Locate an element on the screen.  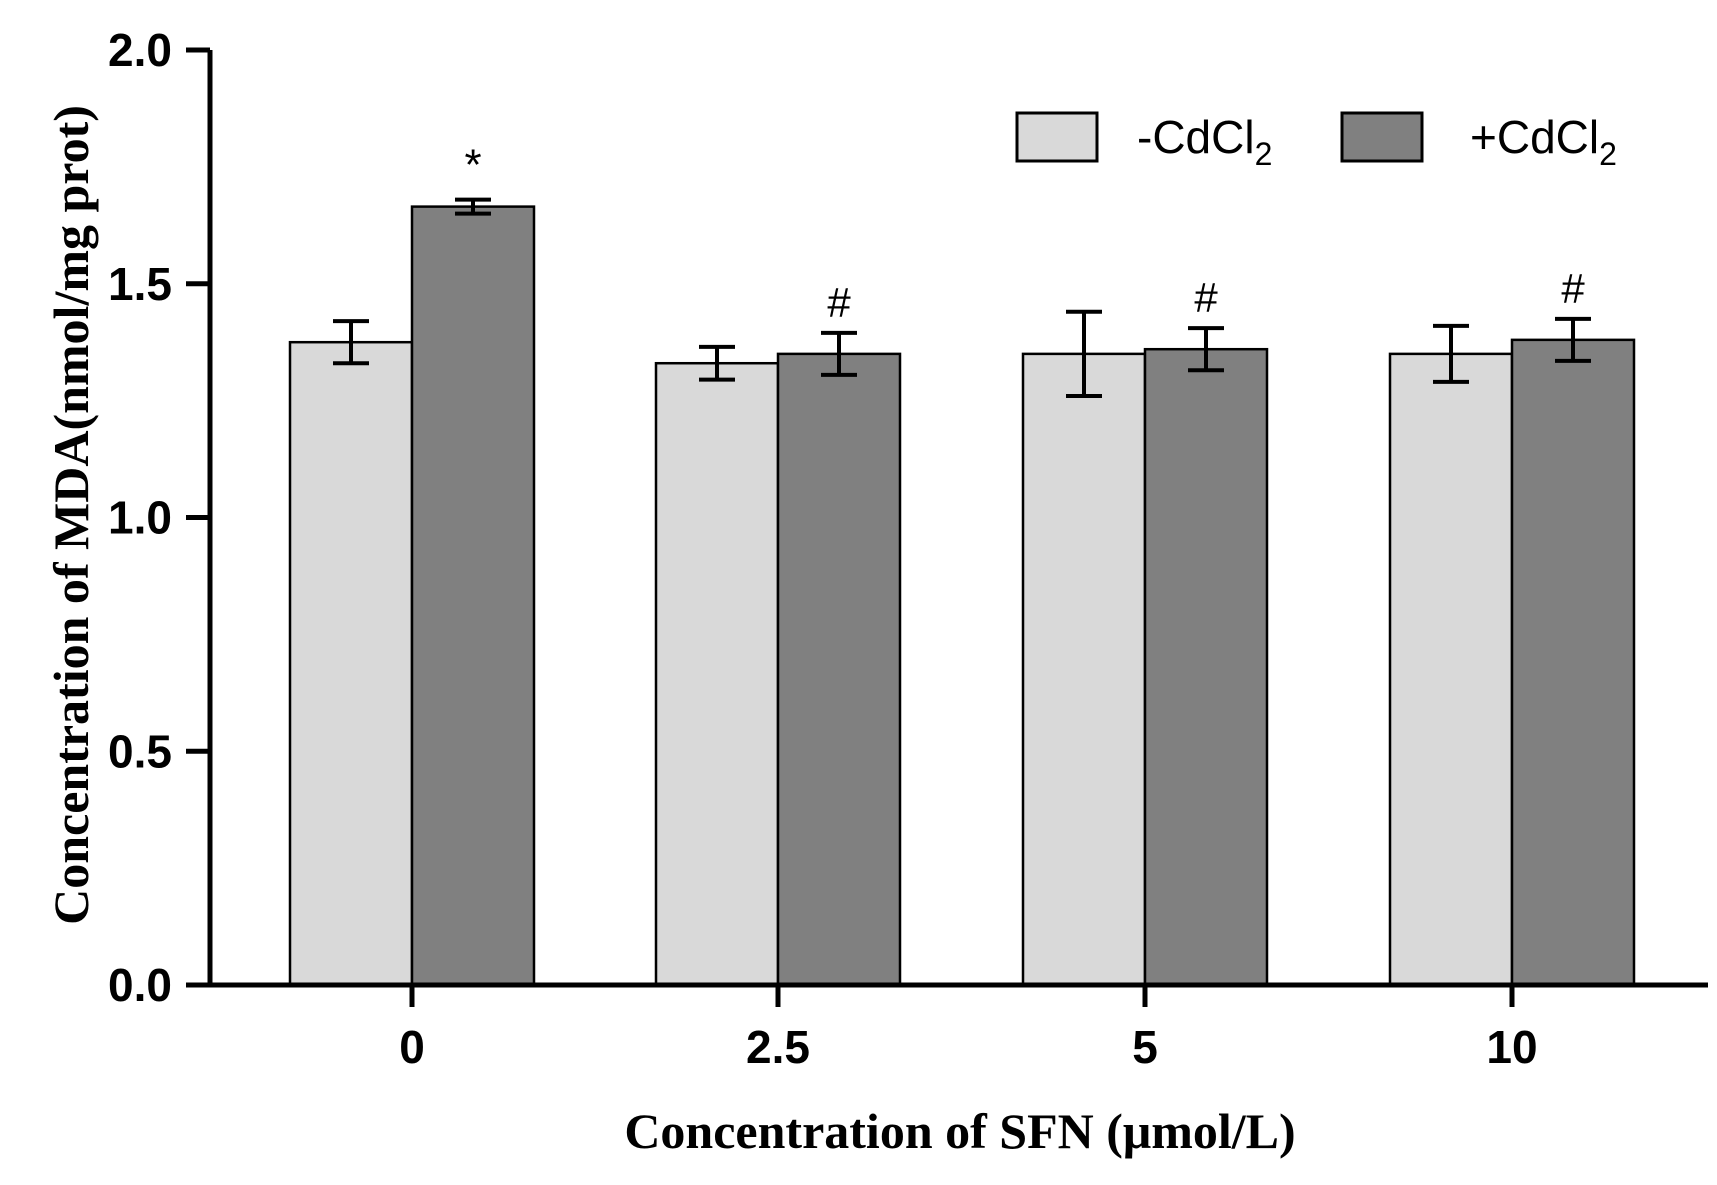
x-tick-label: 10 is located at coordinates (1511, 1047).